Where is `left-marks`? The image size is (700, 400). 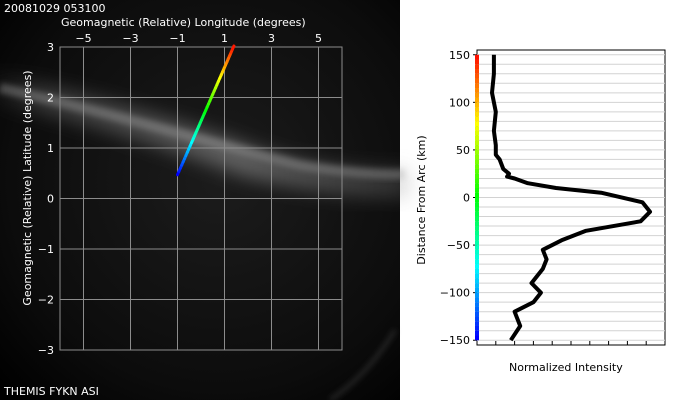
left-marks is located at coordinates (206, 110).